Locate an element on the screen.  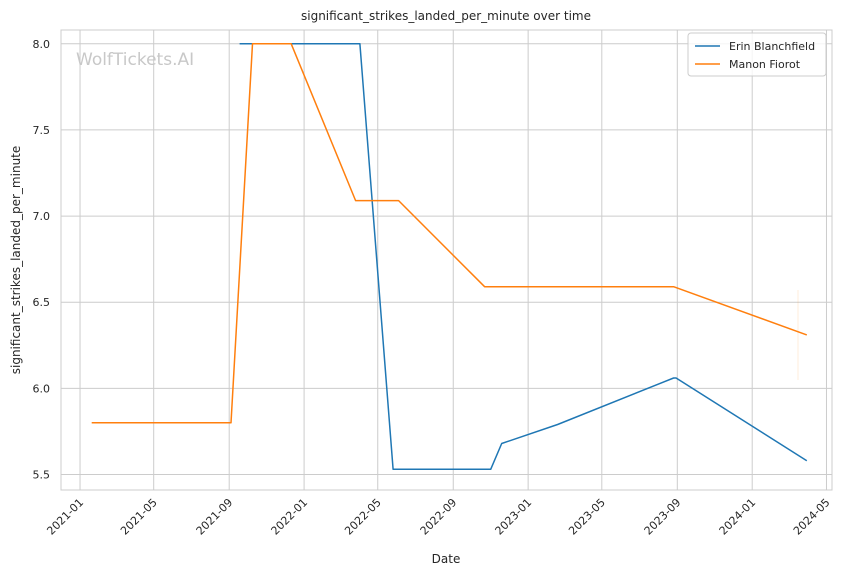
legend: Erin Blanchfield Manon Fiorot is located at coordinates (757, 54).